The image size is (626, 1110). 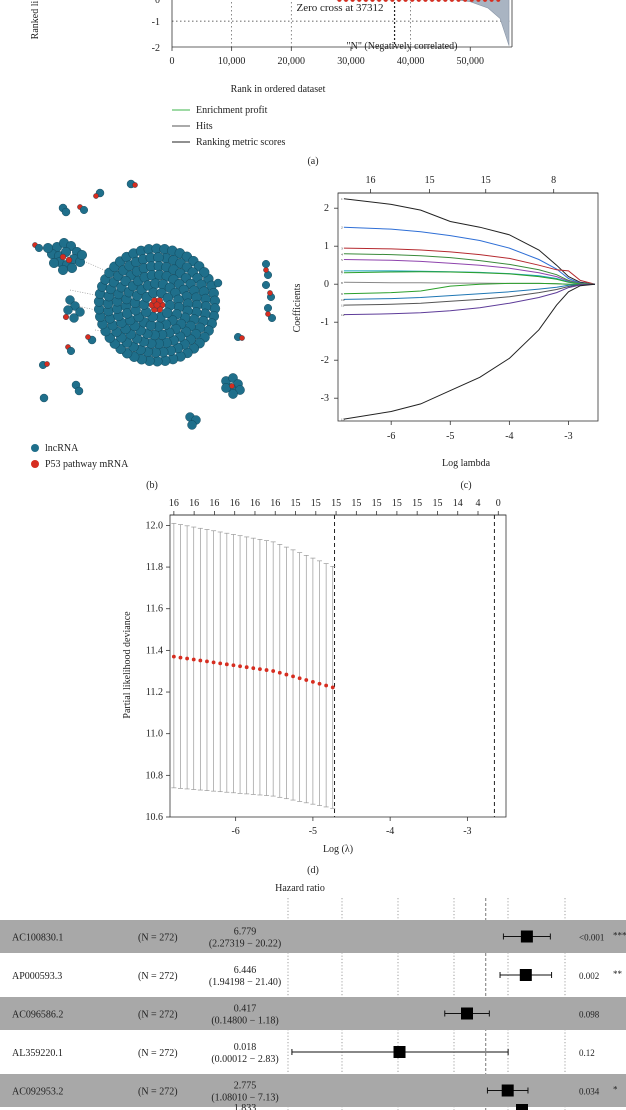 I want to click on panel-d-ytick-label: 10.6, so click(x=155, y=817).